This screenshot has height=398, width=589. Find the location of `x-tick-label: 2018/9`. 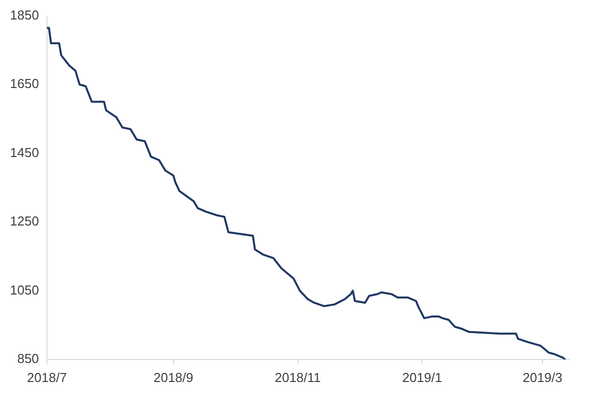

x-tick-label: 2018/9 is located at coordinates (173, 377).